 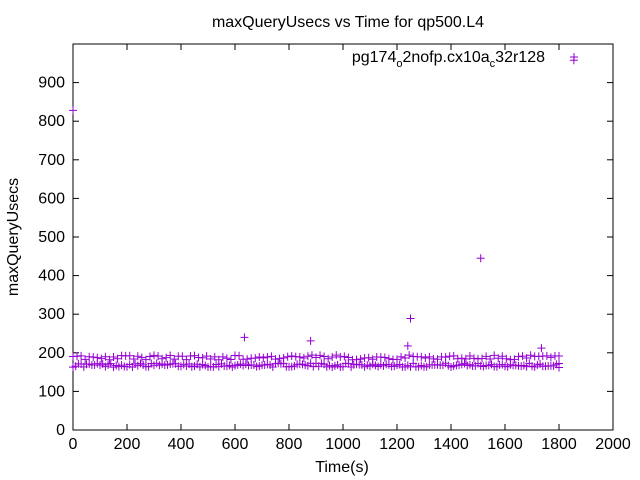 I want to click on y-axis-title: maxQueryUsecs, so click(x=13, y=237).